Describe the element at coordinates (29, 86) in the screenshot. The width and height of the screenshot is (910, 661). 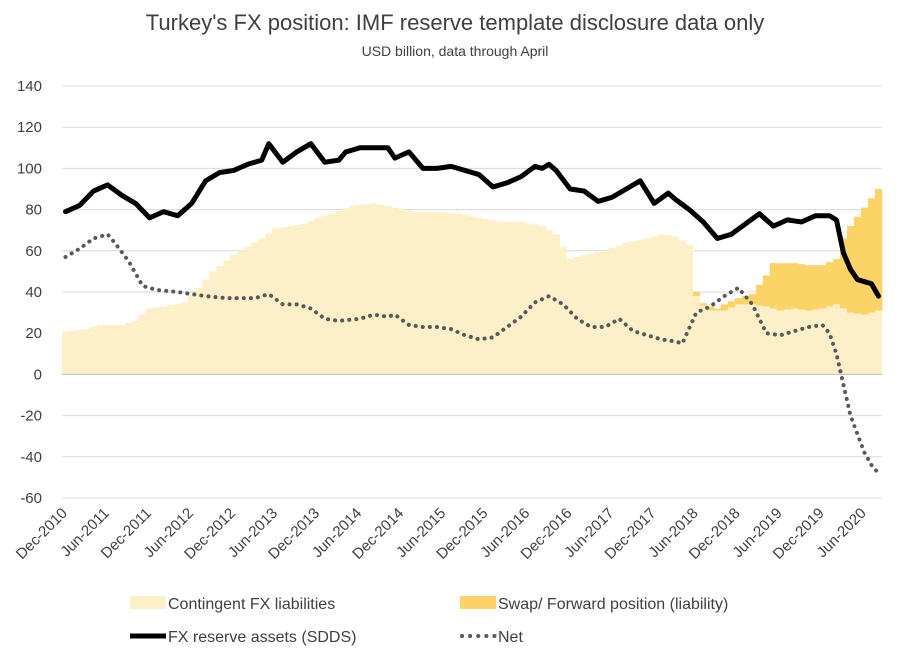
I see `y-tick-label: 140` at that location.